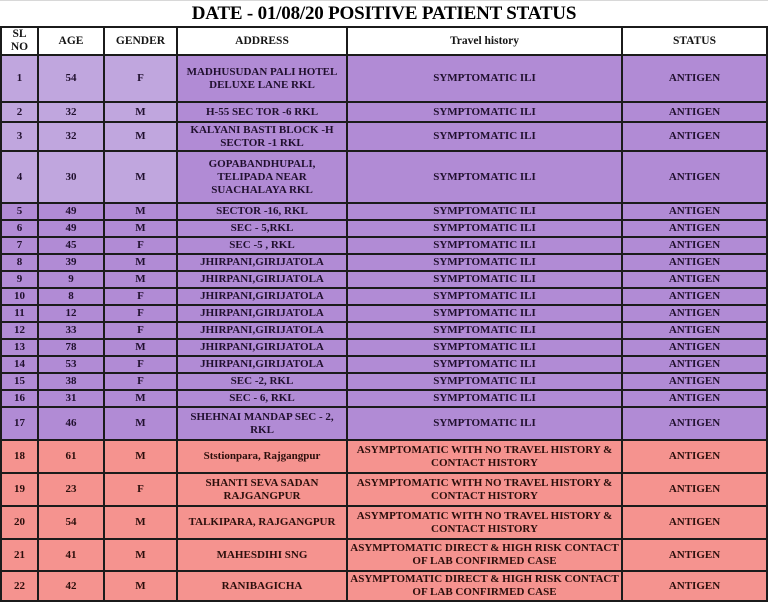  I want to click on cell-age: 53, so click(71, 364).